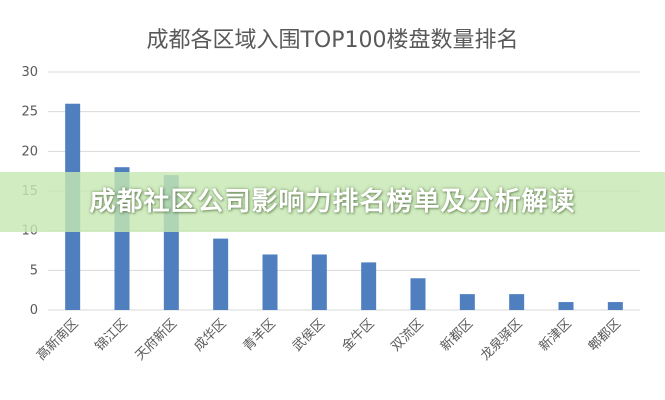 The height and width of the screenshot is (400, 665). What do you see at coordinates (112, 335) in the screenshot?
I see `x-tick-label: 锦江区` at bounding box center [112, 335].